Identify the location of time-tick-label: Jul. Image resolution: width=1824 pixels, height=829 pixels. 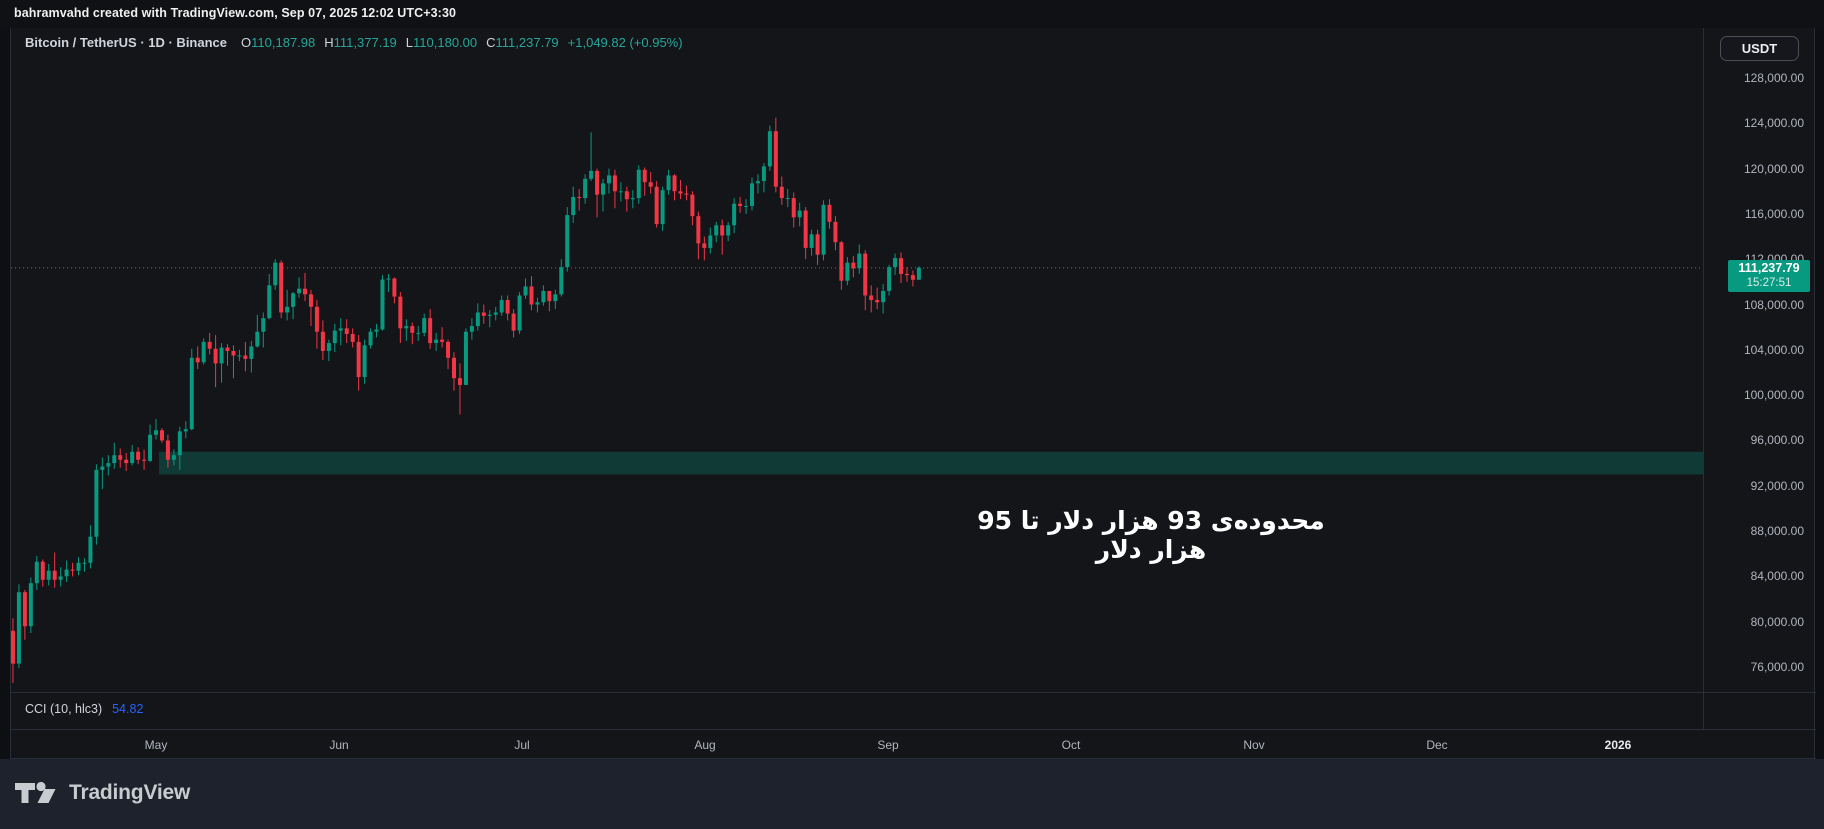
(522, 745).